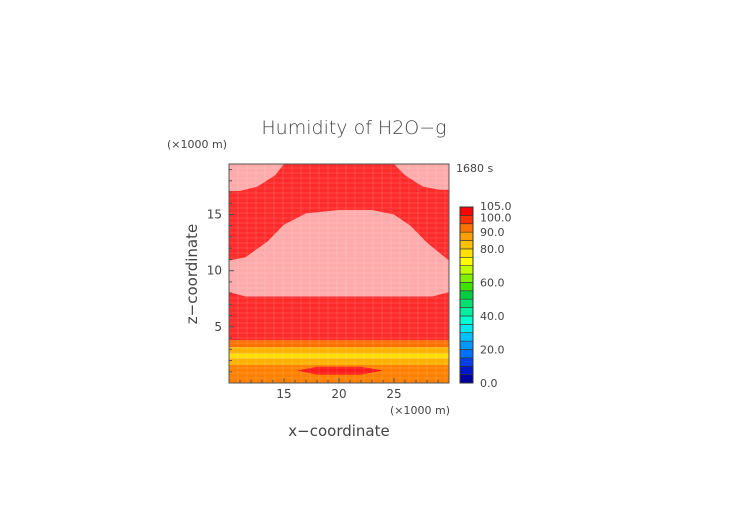  Describe the element at coordinates (474, 168) in the screenshot. I see `time-label: 1680 s` at that location.